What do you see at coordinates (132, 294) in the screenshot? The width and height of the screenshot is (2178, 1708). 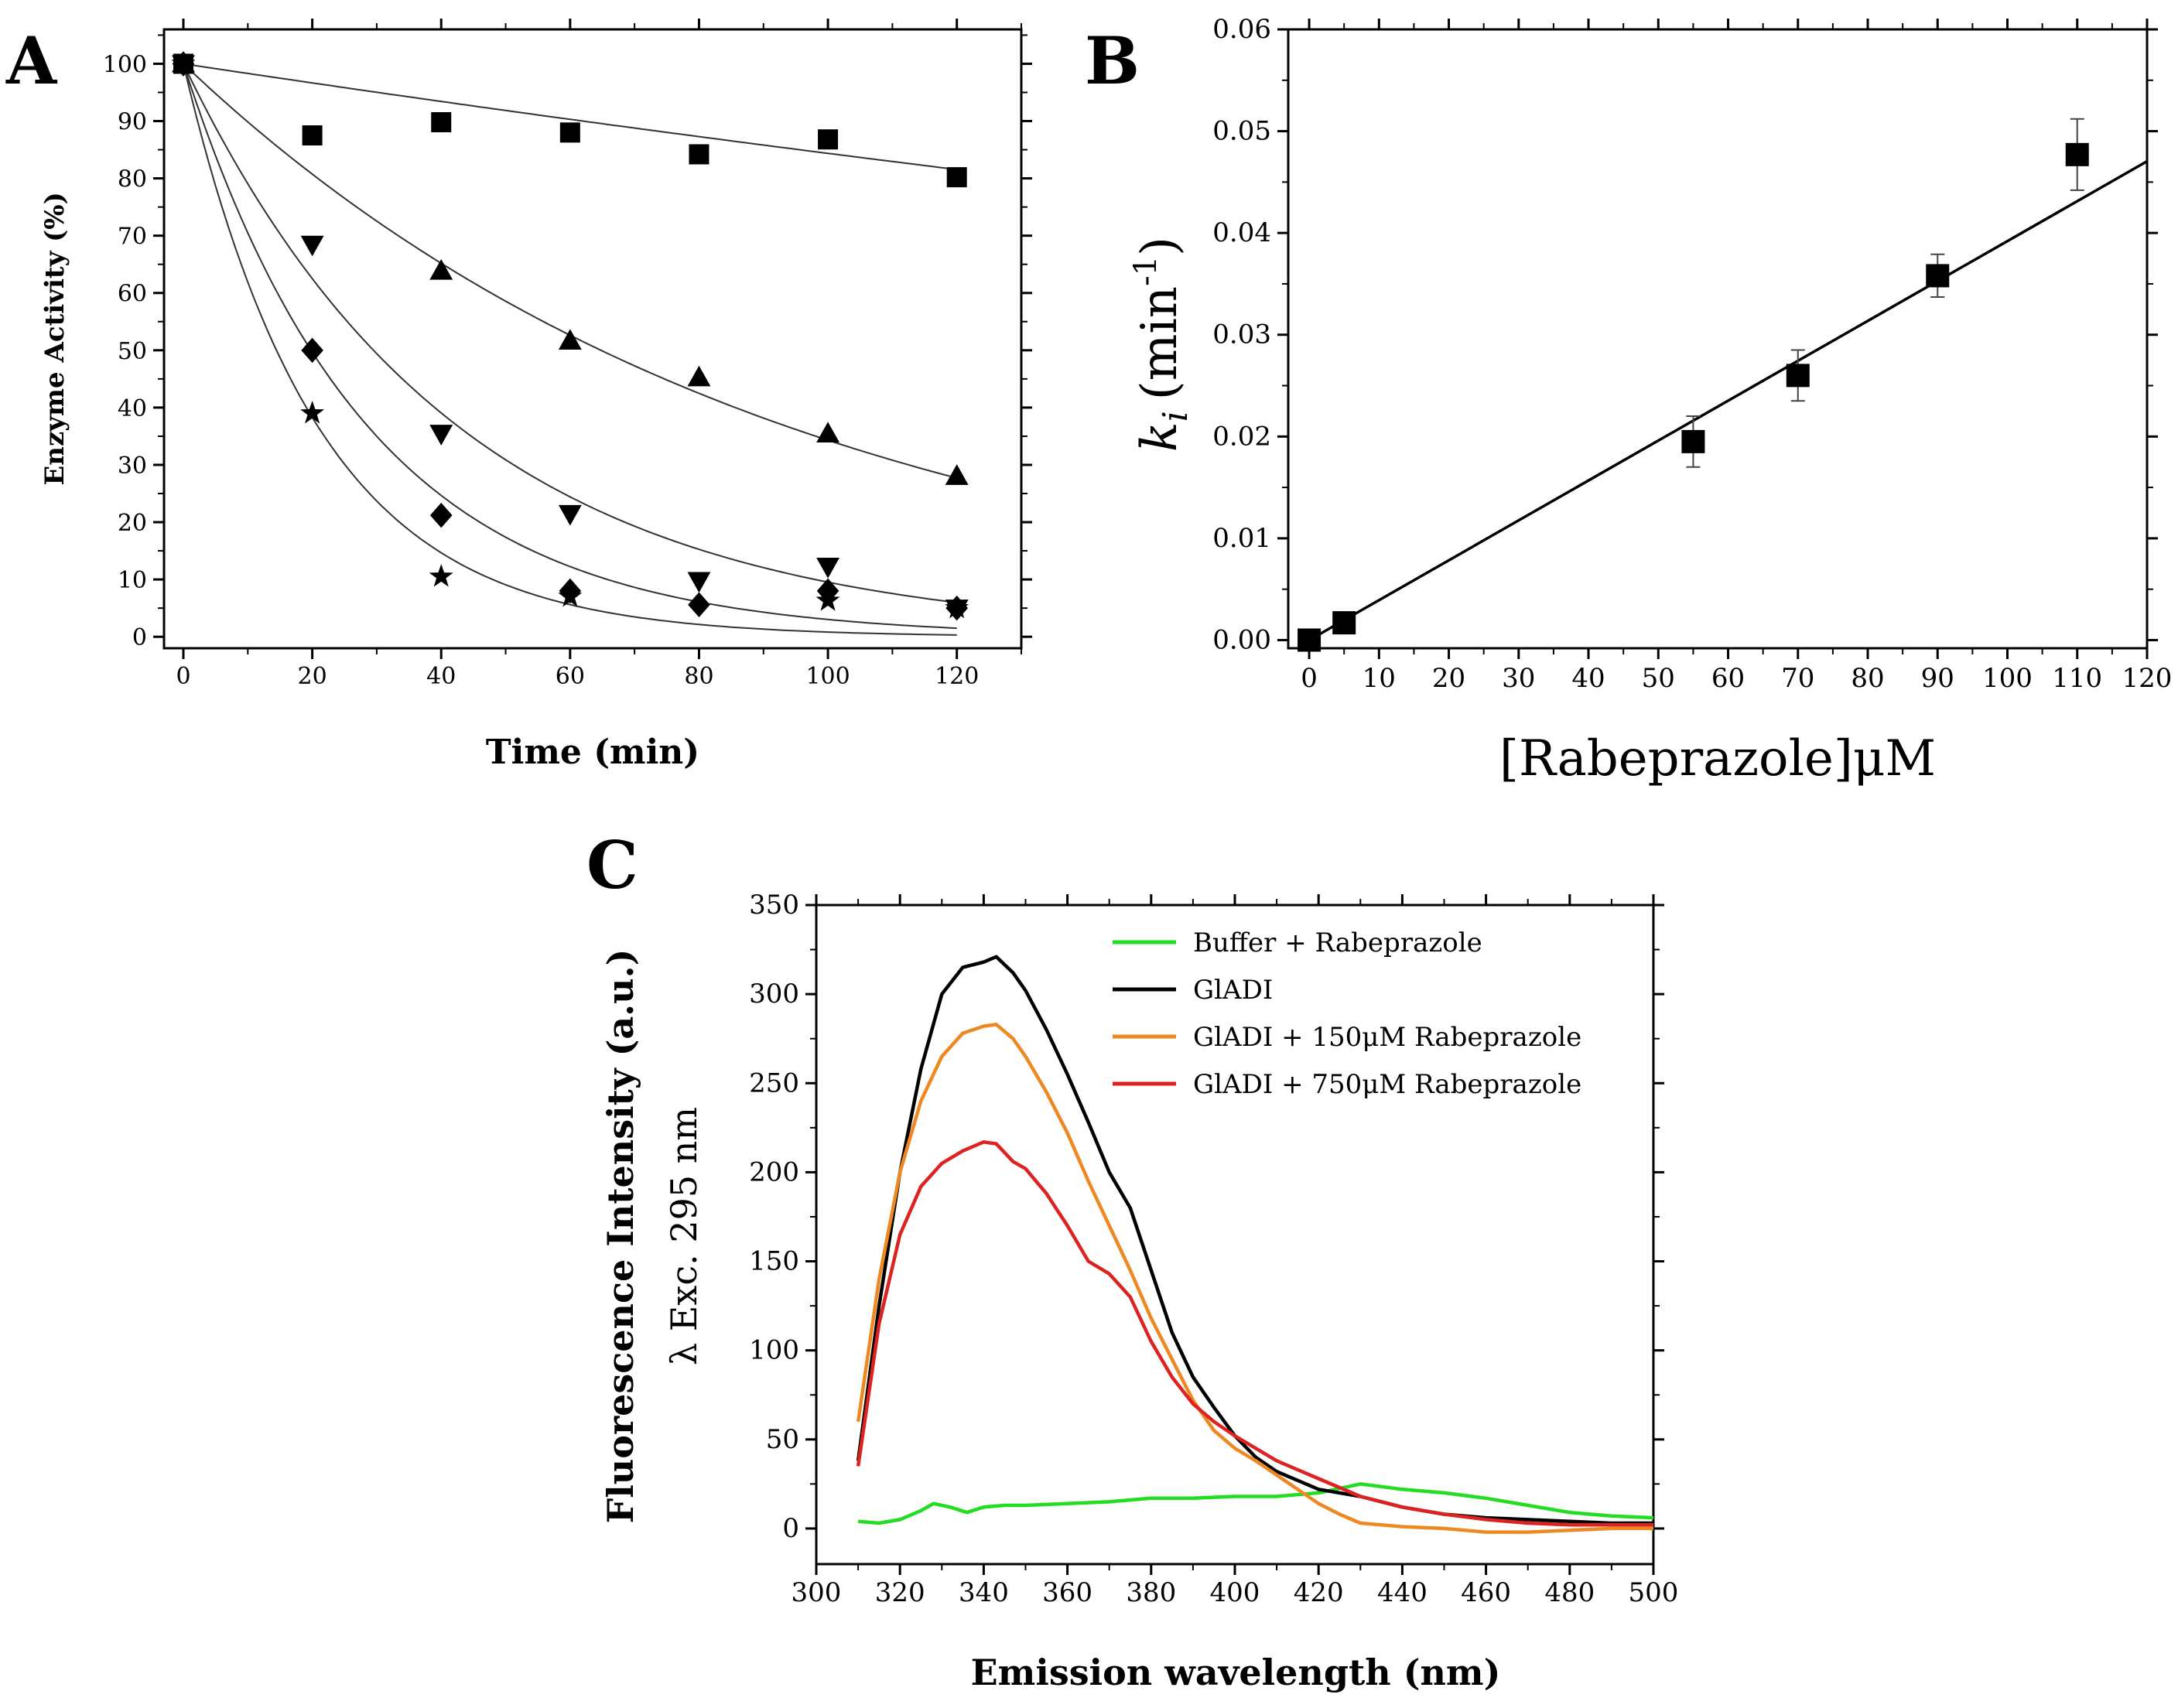 I see `y-tick-label-a: 60` at bounding box center [132, 294].